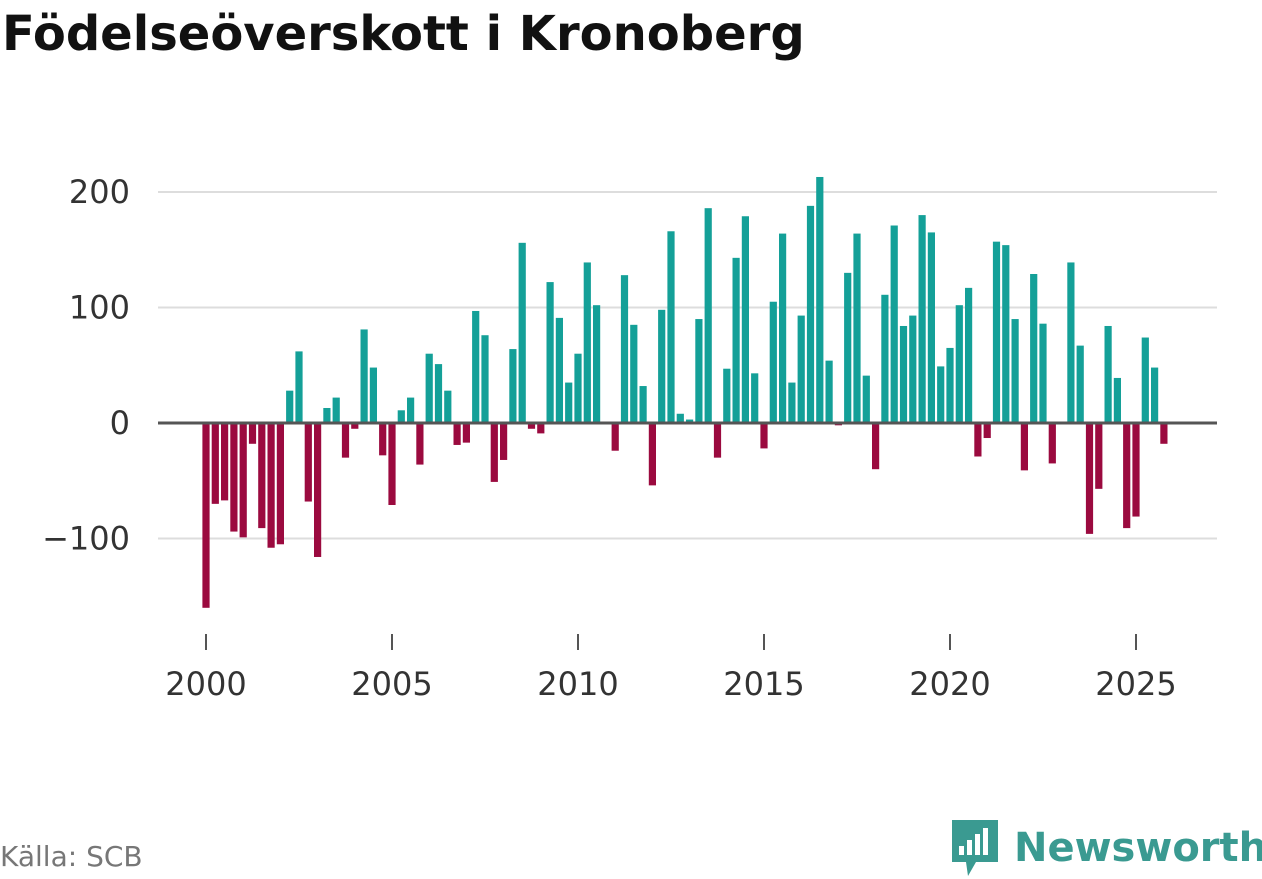  What do you see at coordinates (391, 684) in the screenshot?
I see `x-tick-label: 2005` at bounding box center [391, 684].